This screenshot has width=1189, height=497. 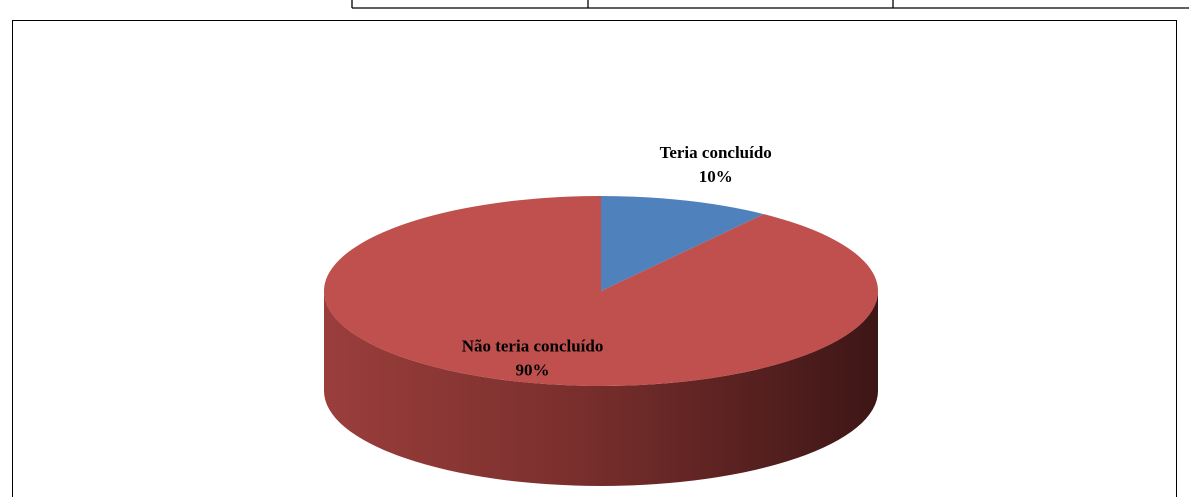 I want to click on table-fragment, so click(x=770, y=4).